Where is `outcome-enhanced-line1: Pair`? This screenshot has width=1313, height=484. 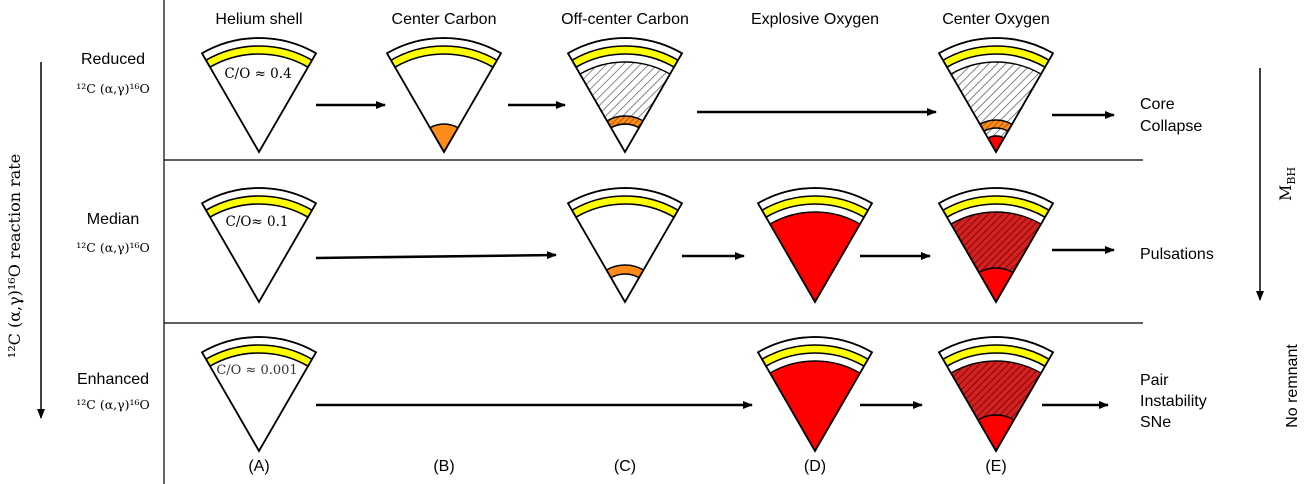
outcome-enhanced-line1: Pair is located at coordinates (1154, 380).